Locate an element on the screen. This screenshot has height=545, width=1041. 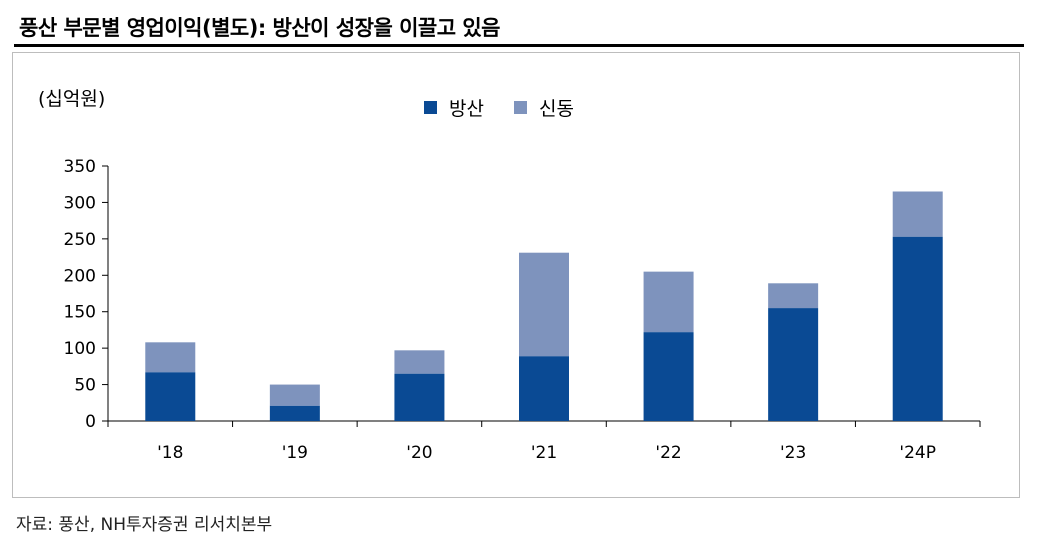
legend: 방산 신동 is located at coordinates (514, 107).